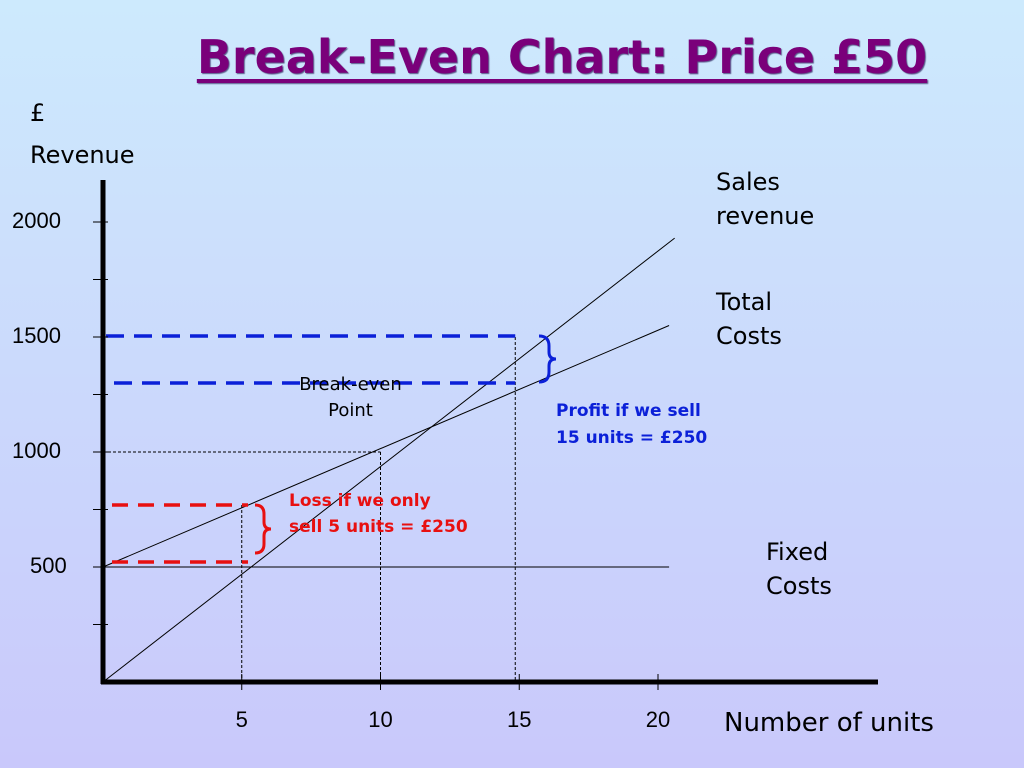  What do you see at coordinates (628, 411) in the screenshot?
I see `profit-note-line1: Profit if we sell` at bounding box center [628, 411].